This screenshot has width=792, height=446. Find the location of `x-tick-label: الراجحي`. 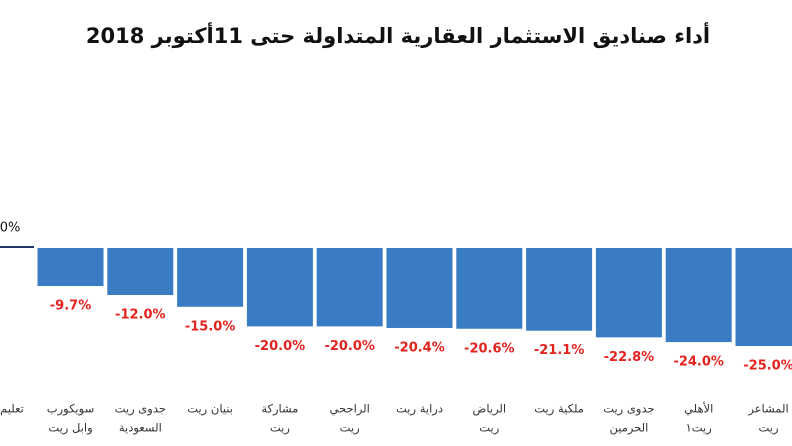

x-tick-label: الراجحي is located at coordinates (350, 409).